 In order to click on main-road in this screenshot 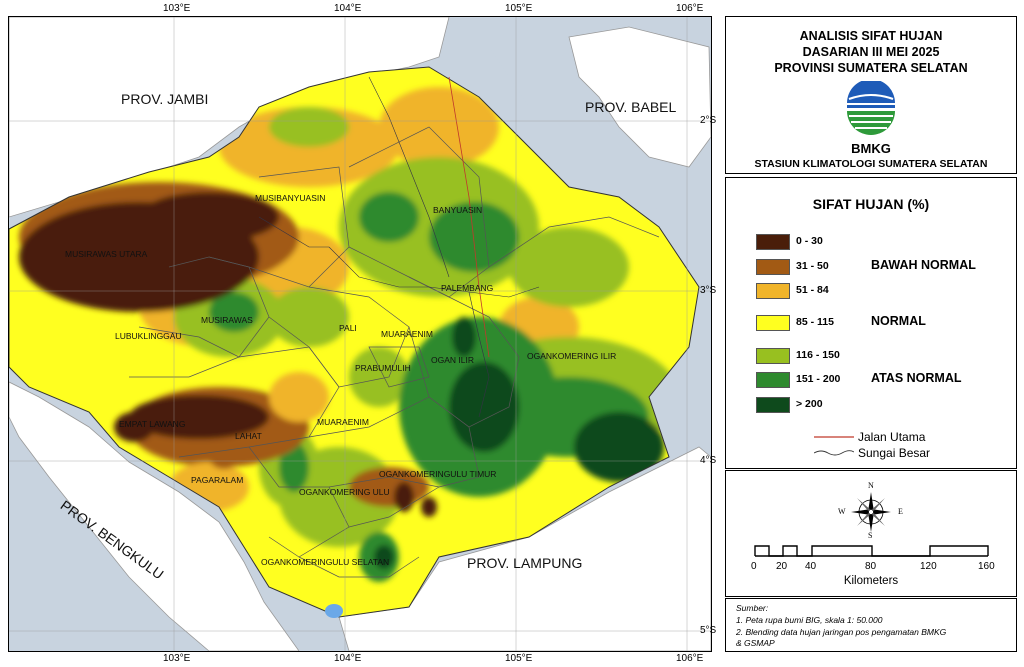, I will do `click(469, 217)`.